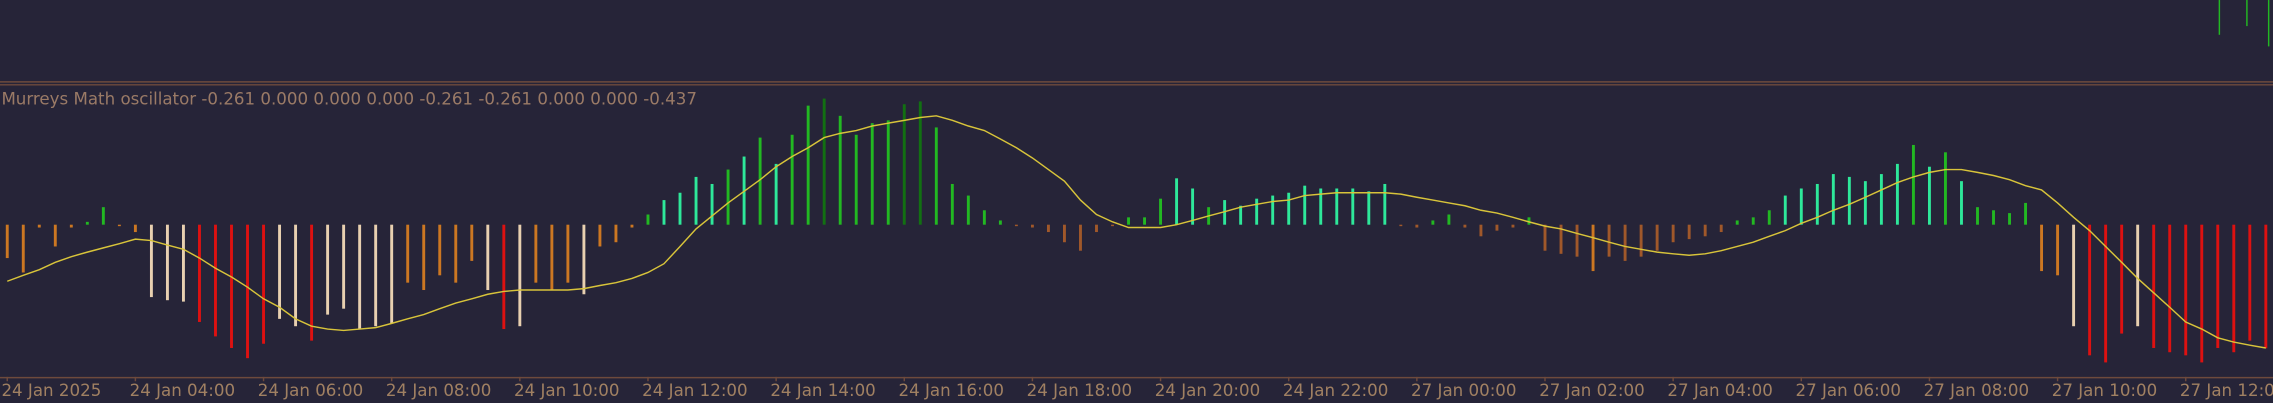 The height and width of the screenshot is (403, 2273). Describe the element at coordinates (1463, 390) in the screenshot. I see `x-tick-label: 27 Jan 00:00` at that location.